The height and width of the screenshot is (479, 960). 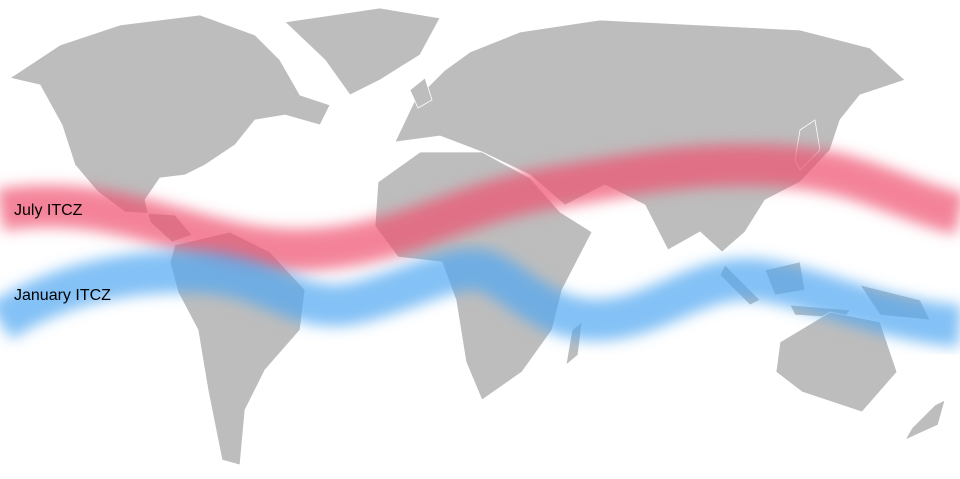 I want to click on july-itcz-label: July ITCZ, so click(x=48, y=210).